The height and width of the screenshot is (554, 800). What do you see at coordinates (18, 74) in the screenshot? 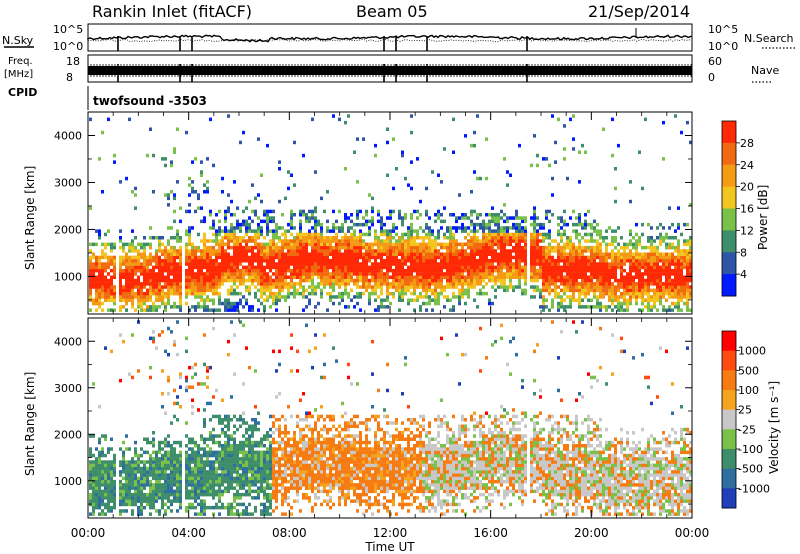
I see `freq-unit-label: [MHz]` at bounding box center [18, 74].